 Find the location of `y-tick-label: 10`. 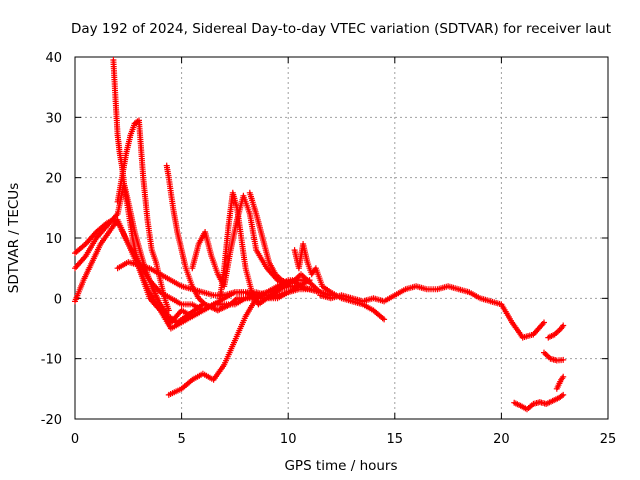

y-tick-label: 10 is located at coordinates (53, 239).